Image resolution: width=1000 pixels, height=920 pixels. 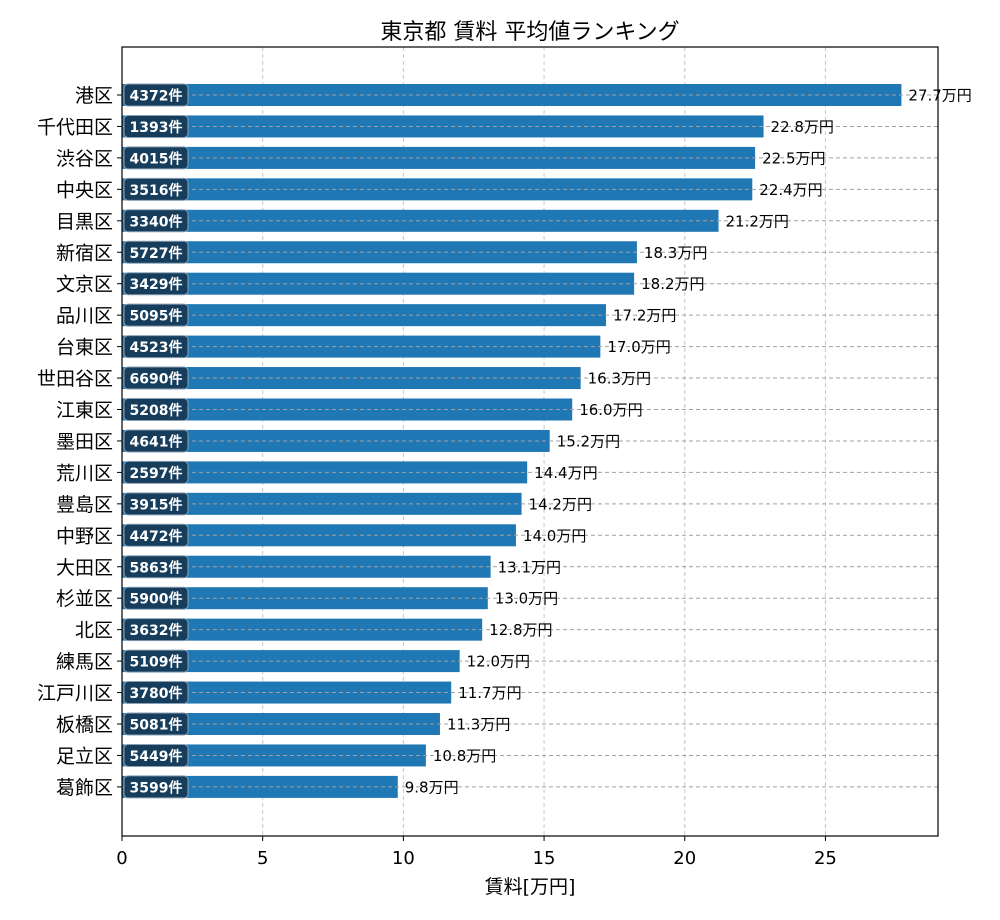 I want to click on count-label: 5900件, so click(x=156, y=599).